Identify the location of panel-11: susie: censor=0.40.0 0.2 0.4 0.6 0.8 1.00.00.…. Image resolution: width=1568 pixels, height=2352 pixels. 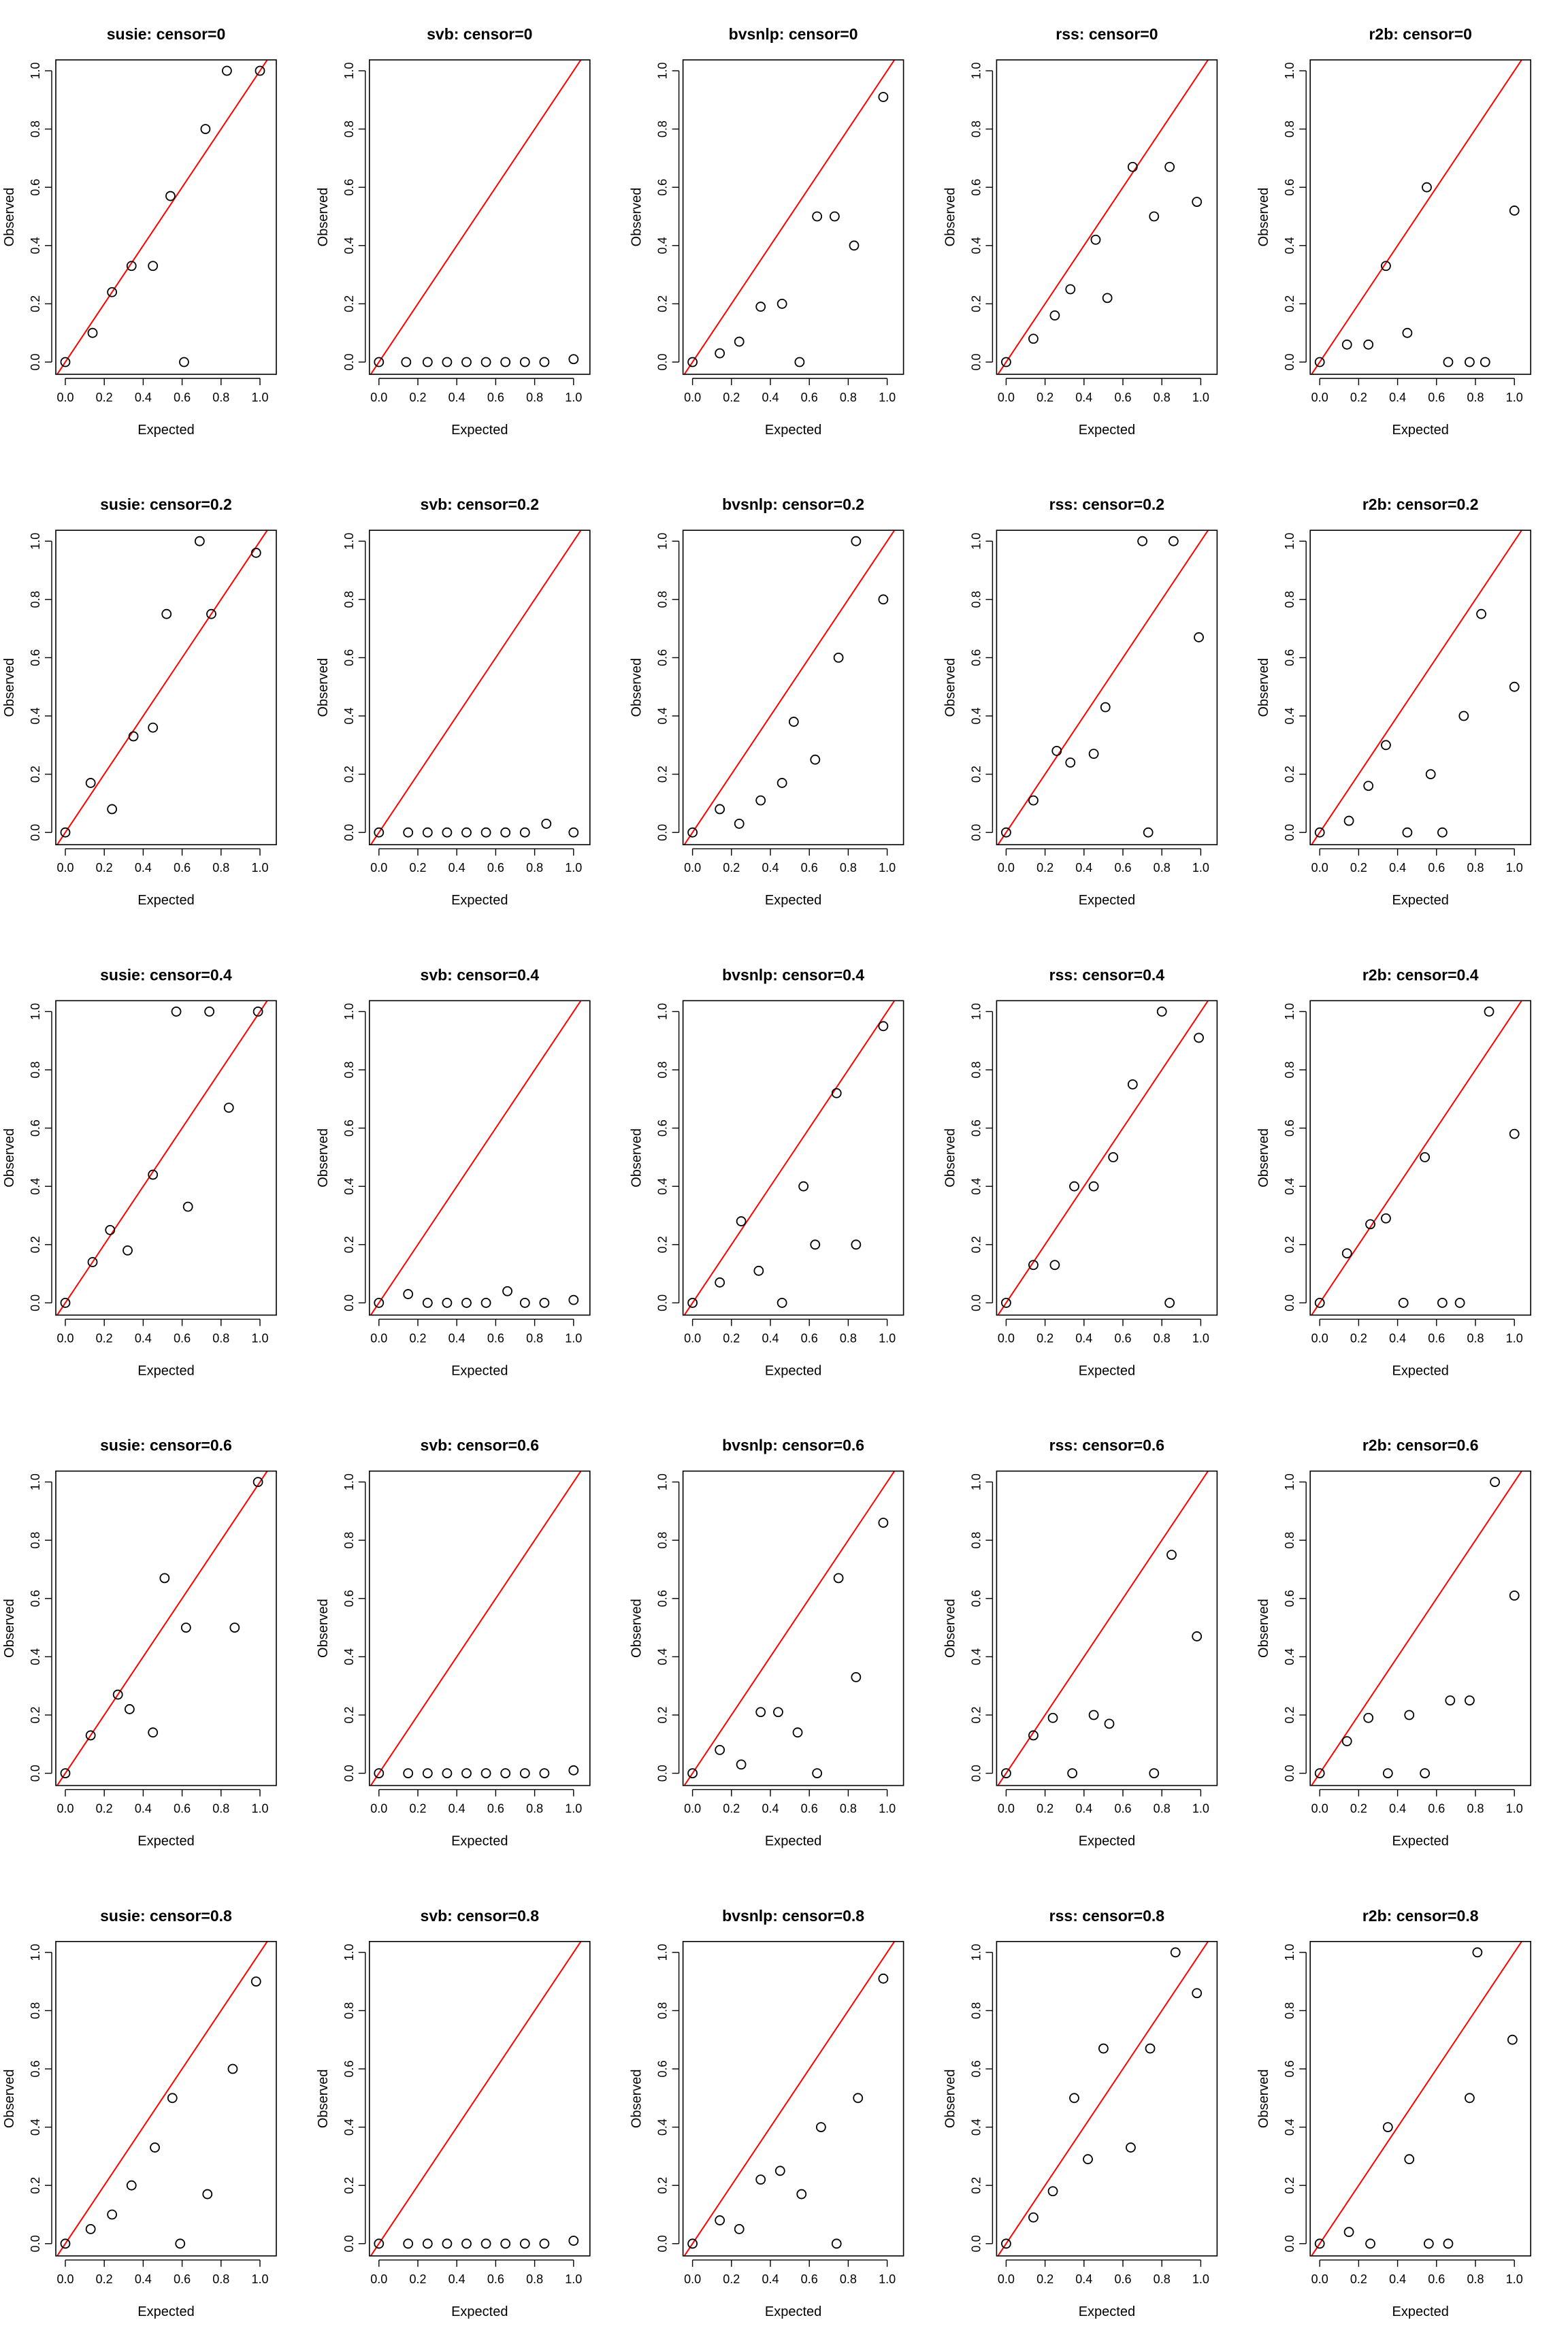
(139, 1172).